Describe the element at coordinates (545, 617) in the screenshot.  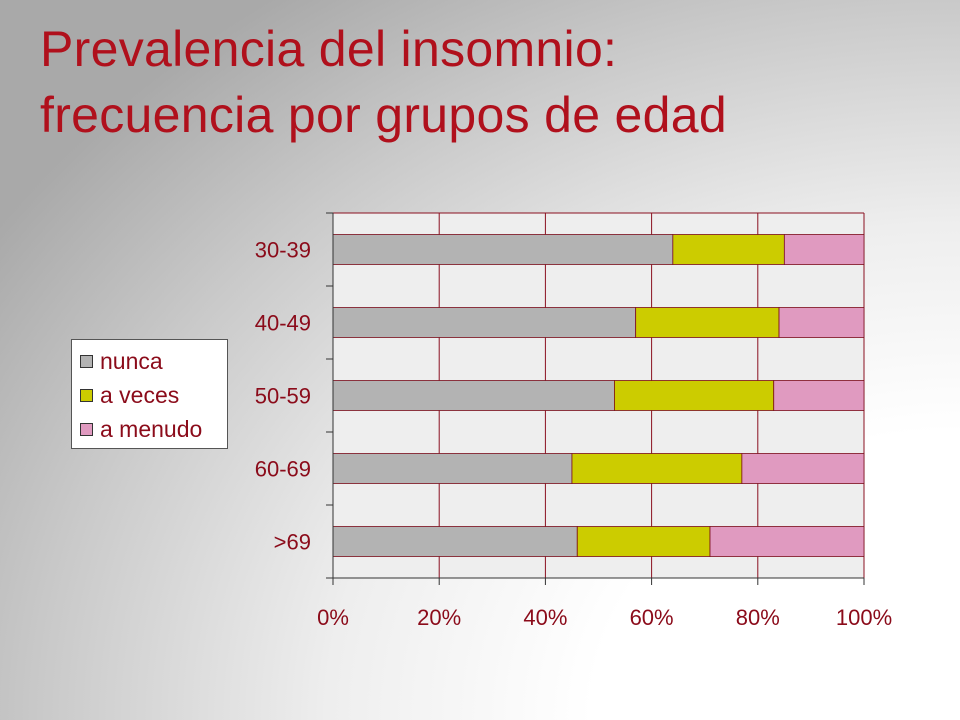
I see `x-tick-label: 40%` at that location.